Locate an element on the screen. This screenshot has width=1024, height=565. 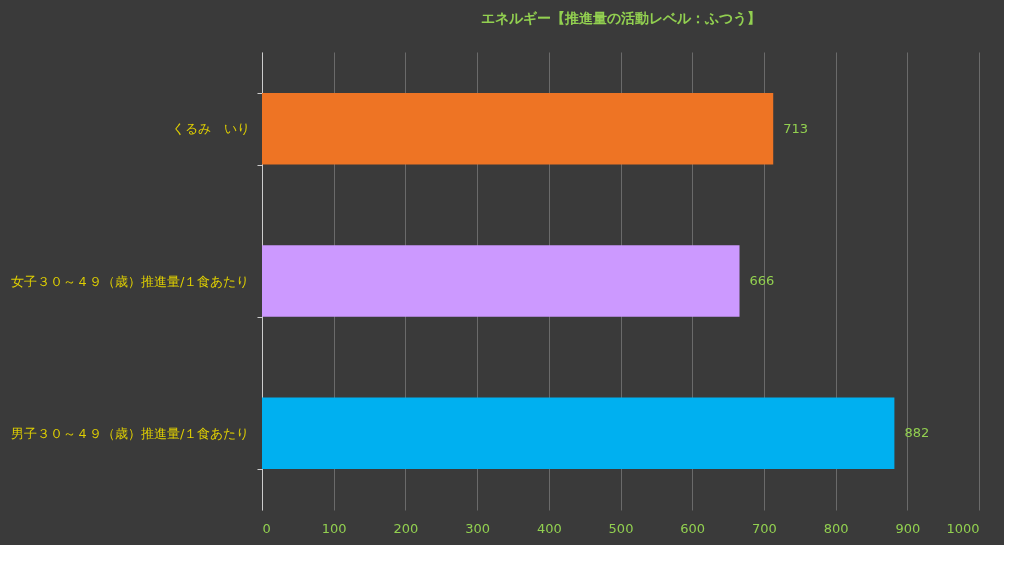
x-tick-label: 700 is located at coordinates (764, 528).